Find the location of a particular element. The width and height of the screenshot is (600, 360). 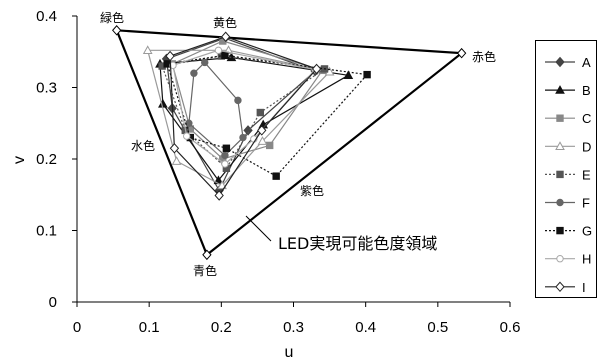

series-E-point is located at coordinates (260, 112).